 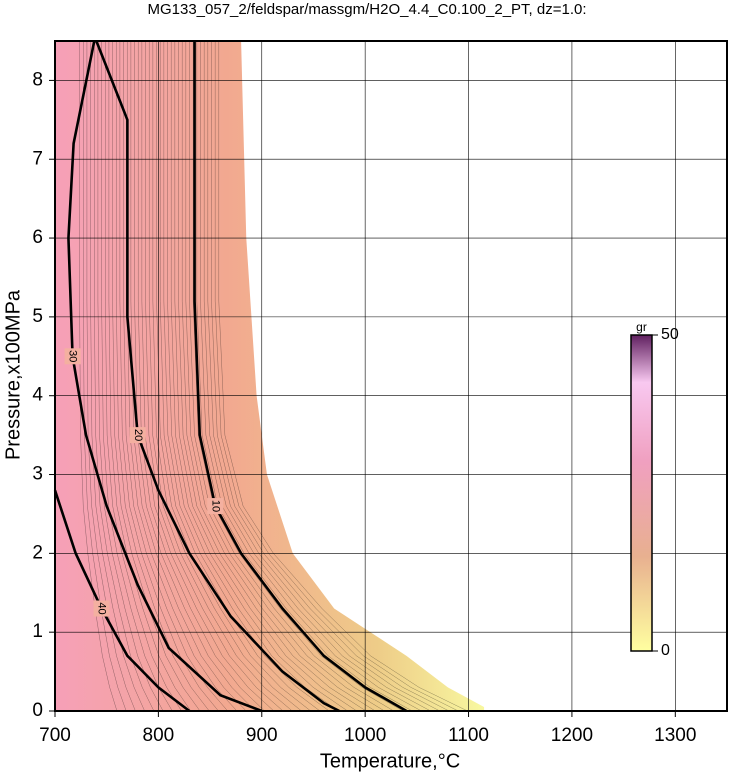 I want to click on y-tick-label: 0, so click(x=37, y=710).